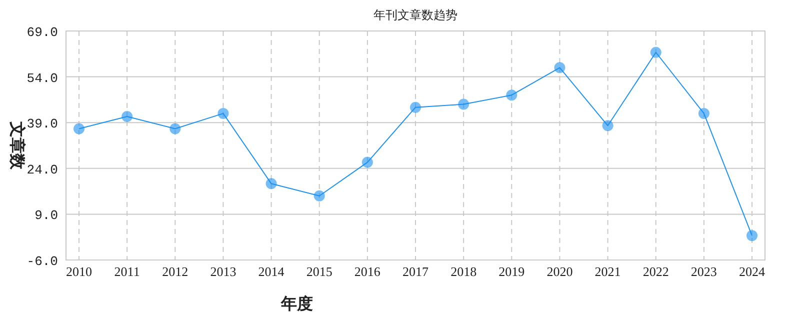 This screenshot has height=330, width=790. What do you see at coordinates (559, 271) in the screenshot?
I see `x-tick-label: 2020` at bounding box center [559, 271].